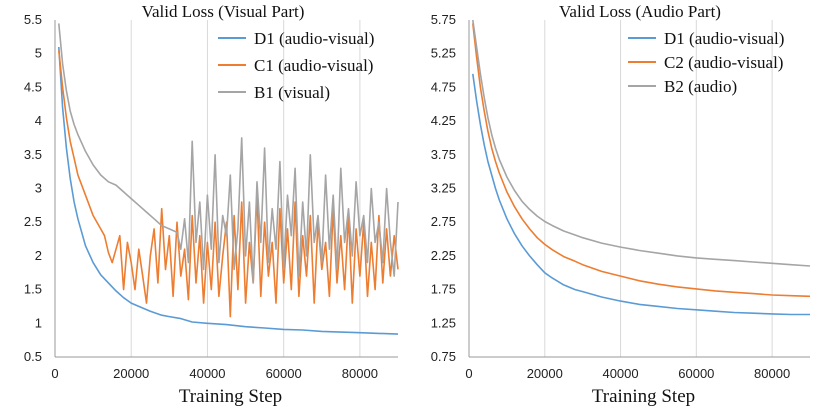  I want to click on audio-y-tick-label: 3.25, so click(443, 188).